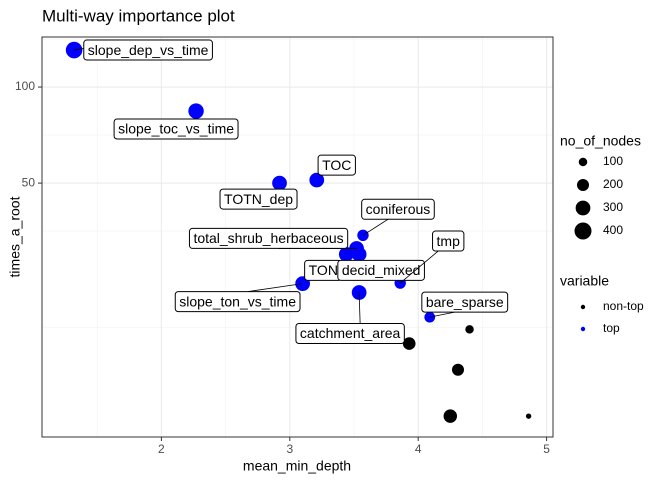 This screenshot has height=485, width=672. Describe the element at coordinates (297, 466) in the screenshot. I see `x-axis-title: mean_min_depth` at that location.